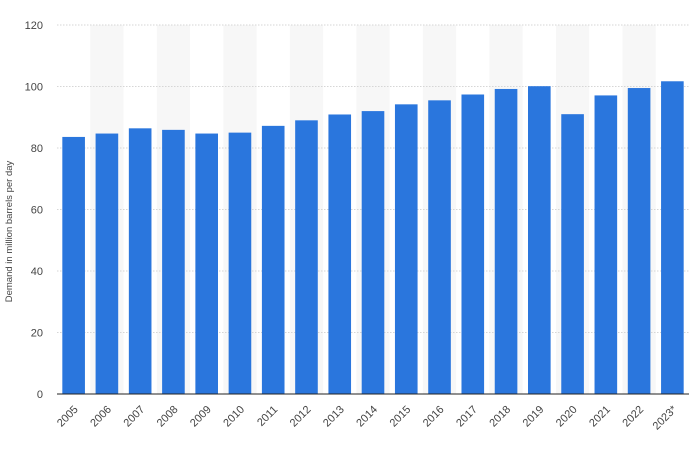 This screenshot has width=696, height=461. What do you see at coordinates (267, 416) in the screenshot?
I see `x-tick-label: 2011` at bounding box center [267, 416].